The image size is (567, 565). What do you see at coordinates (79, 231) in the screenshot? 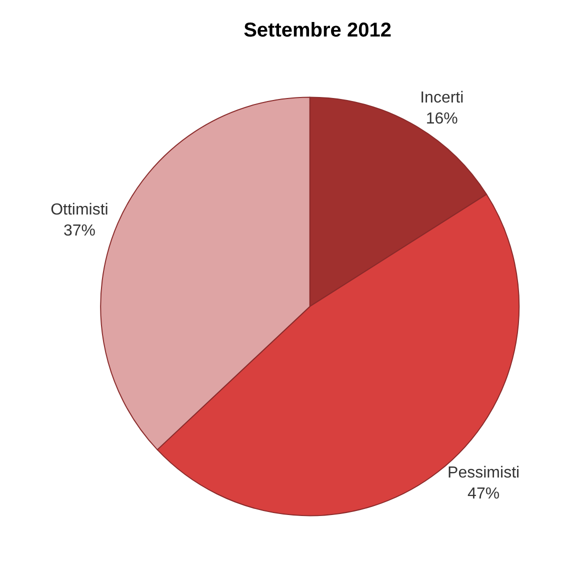
I see `data-label: 37%` at bounding box center [79, 231].